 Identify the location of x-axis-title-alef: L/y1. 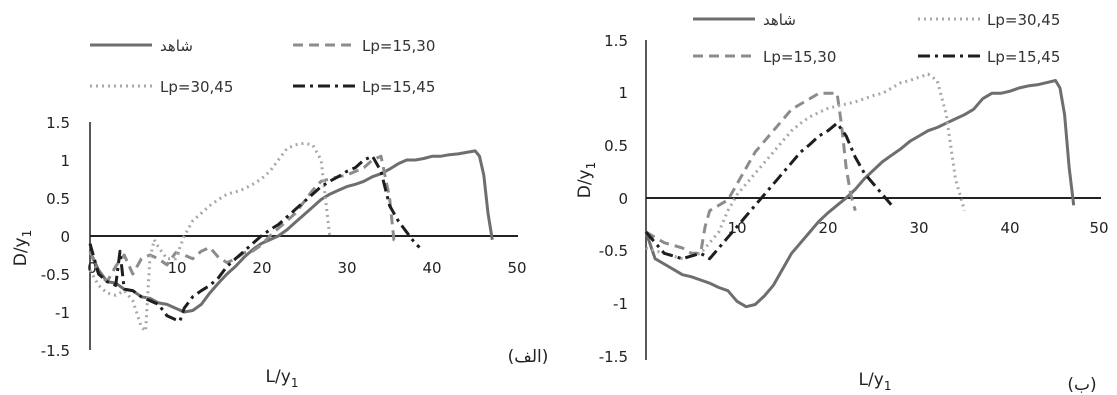
(282, 378).